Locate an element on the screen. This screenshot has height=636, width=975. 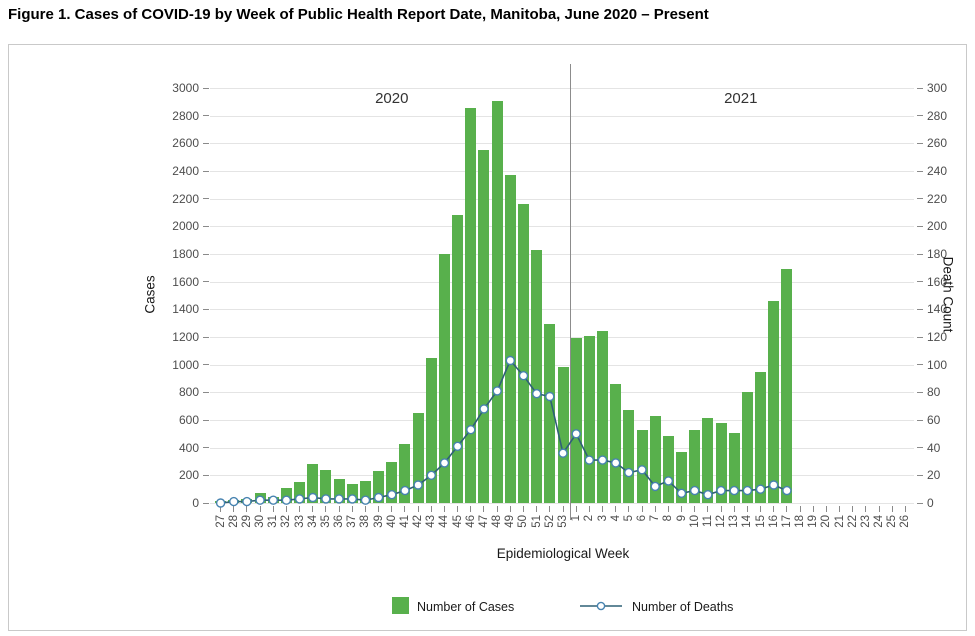
x-tick-label-week-50-2020: 50 is located at coordinates (523, 521).